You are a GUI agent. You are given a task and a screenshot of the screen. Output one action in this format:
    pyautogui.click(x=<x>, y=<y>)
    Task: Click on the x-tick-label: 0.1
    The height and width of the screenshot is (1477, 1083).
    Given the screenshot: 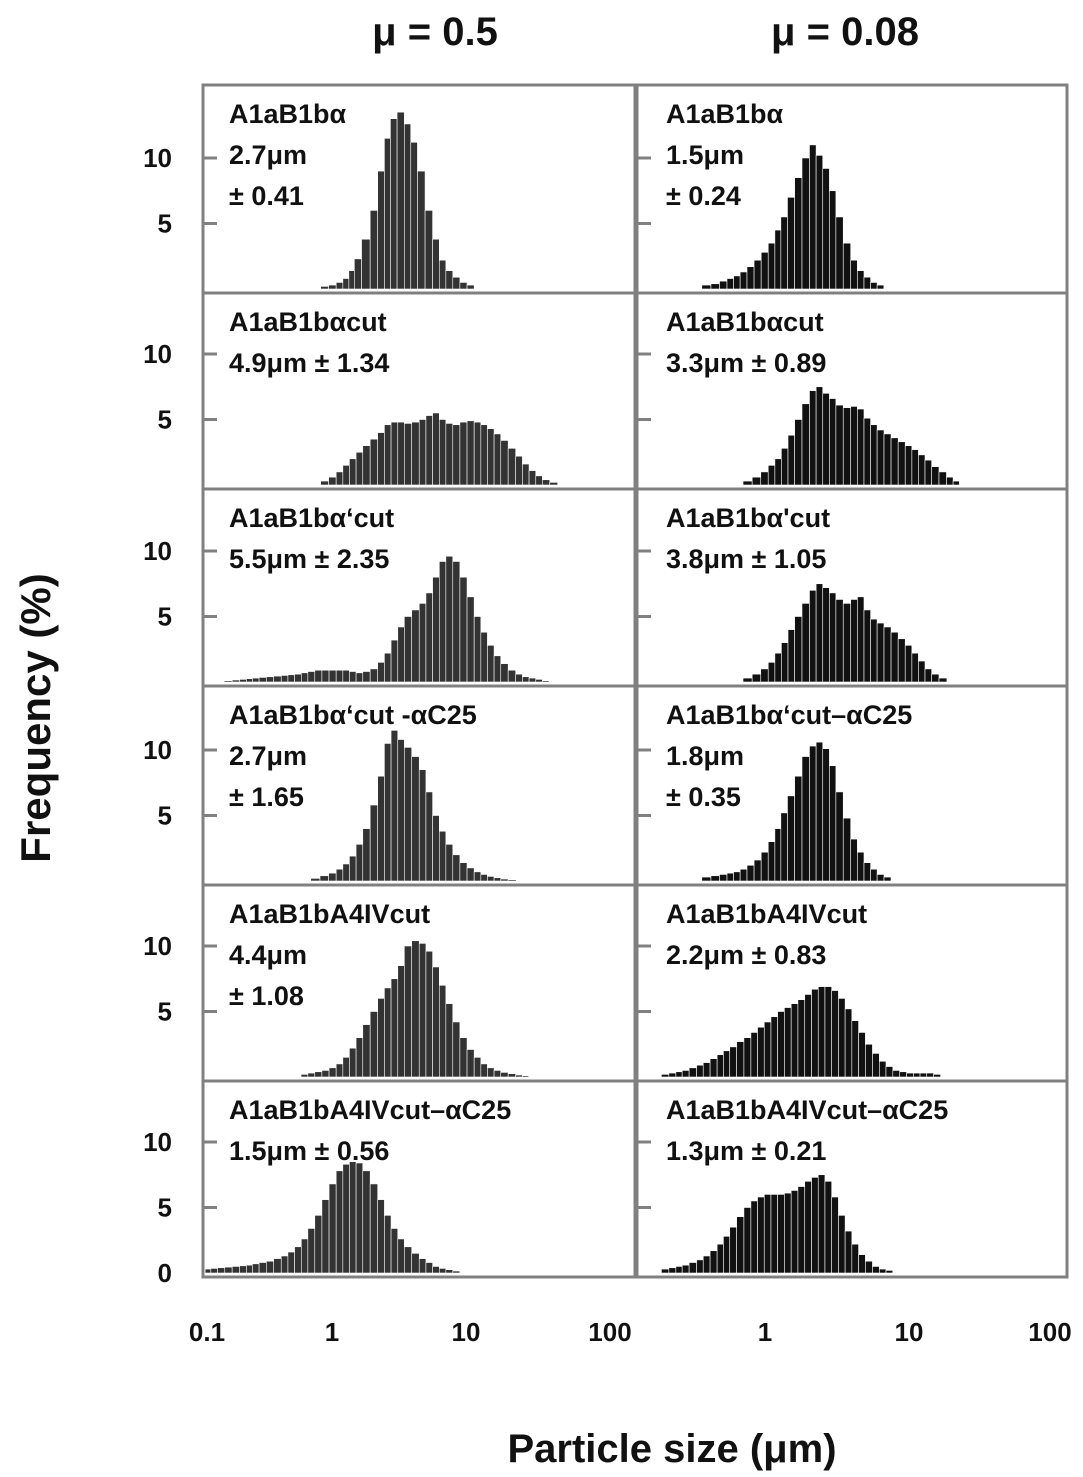 What is the action you would take?
    pyautogui.click(x=207, y=1332)
    